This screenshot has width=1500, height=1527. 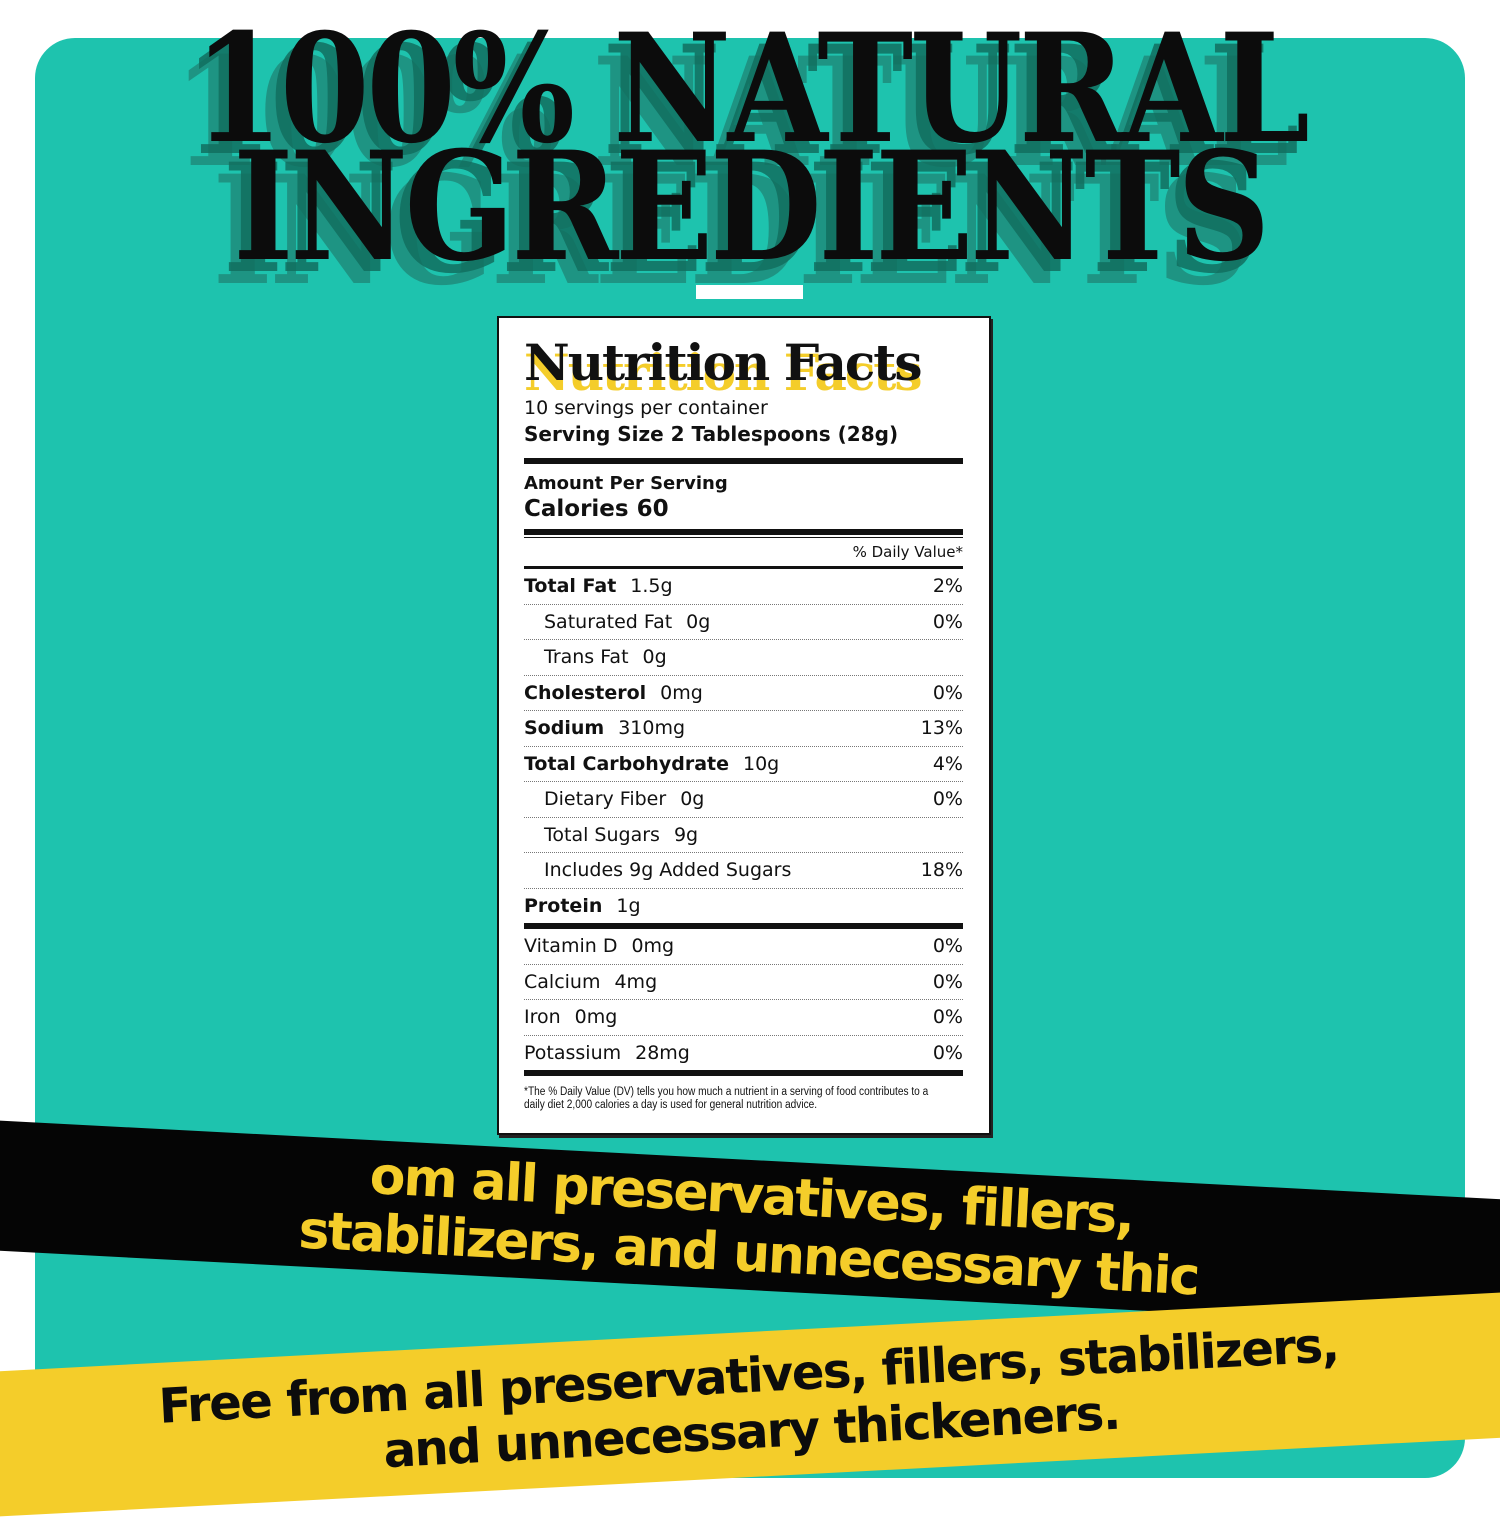 I want to click on nutrient-row: Total Sugars 9g, so click(x=743, y=835).